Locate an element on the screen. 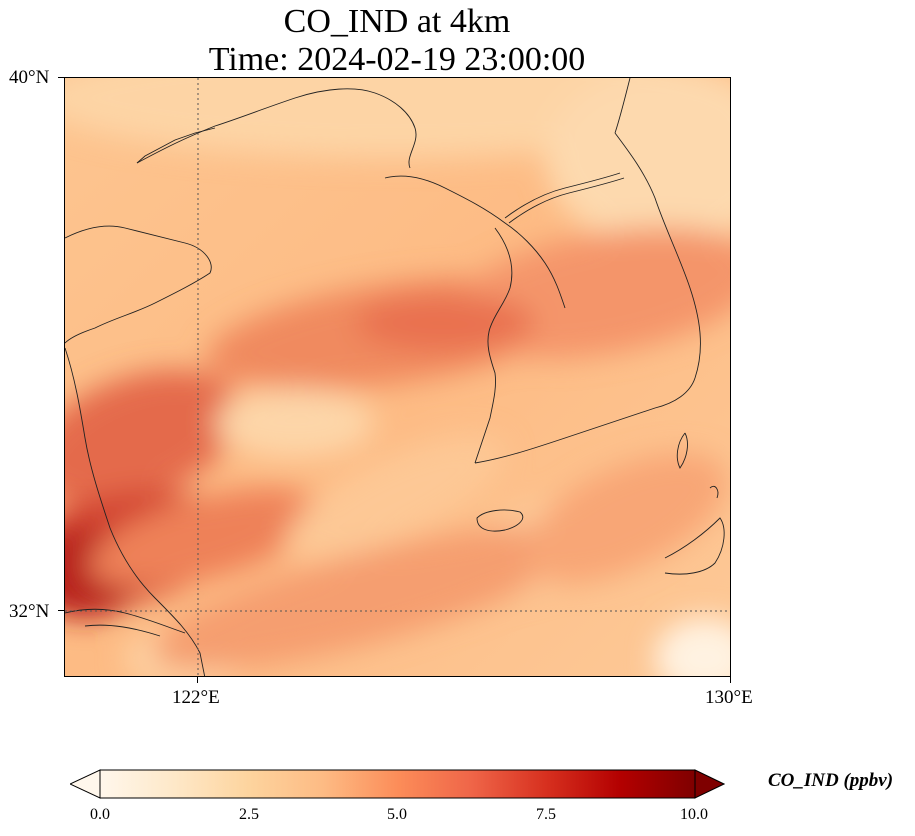  lat-label-40n: 40°N is located at coordinates (29, 77).